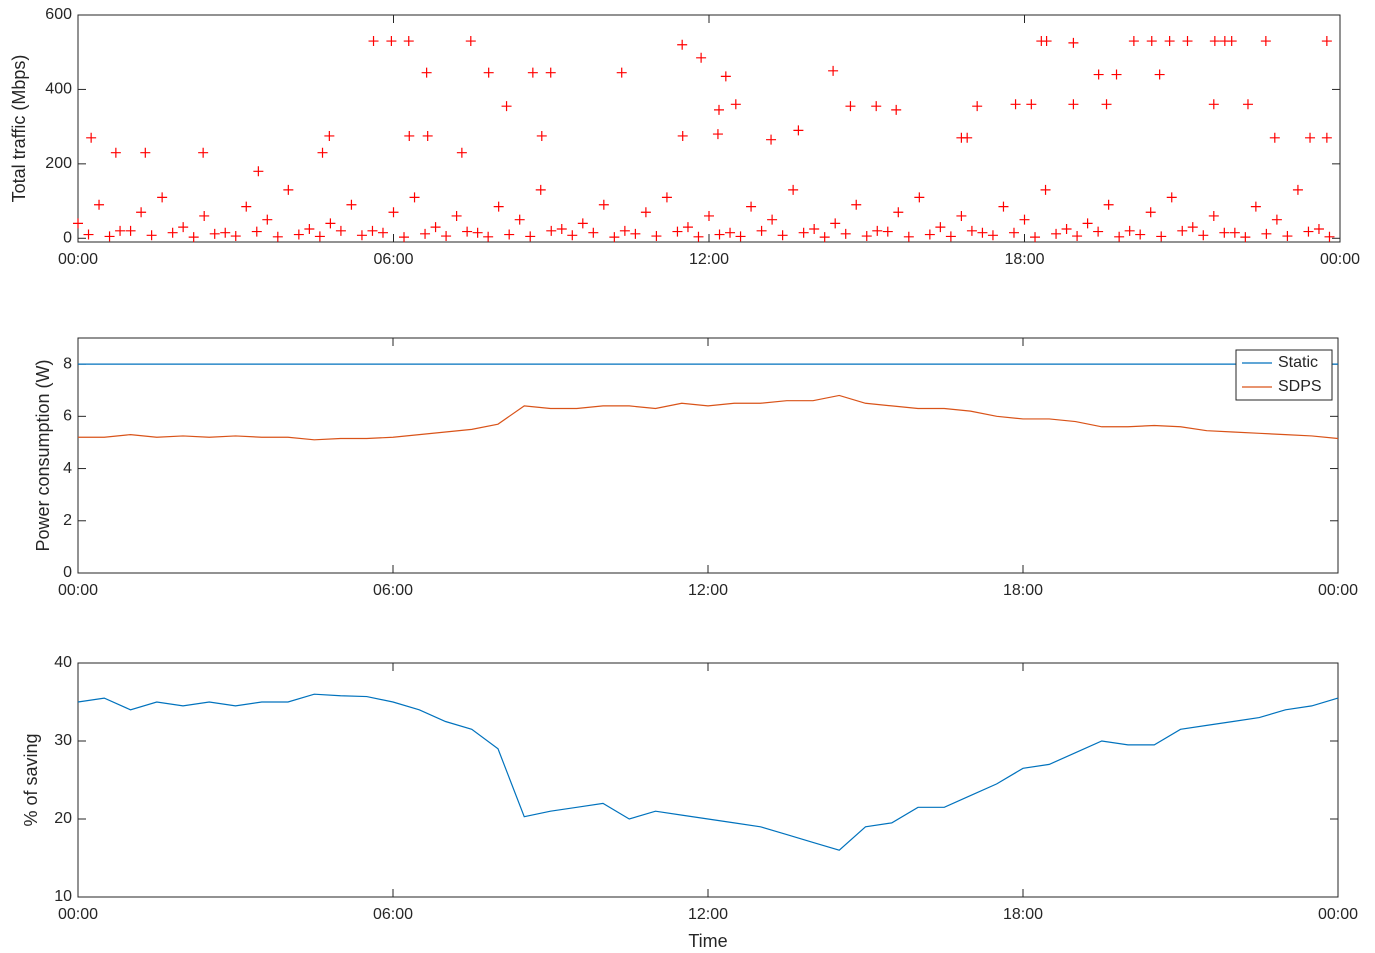 The image size is (1375, 953). I want to click on y-tick-label: 10, so click(63, 896).